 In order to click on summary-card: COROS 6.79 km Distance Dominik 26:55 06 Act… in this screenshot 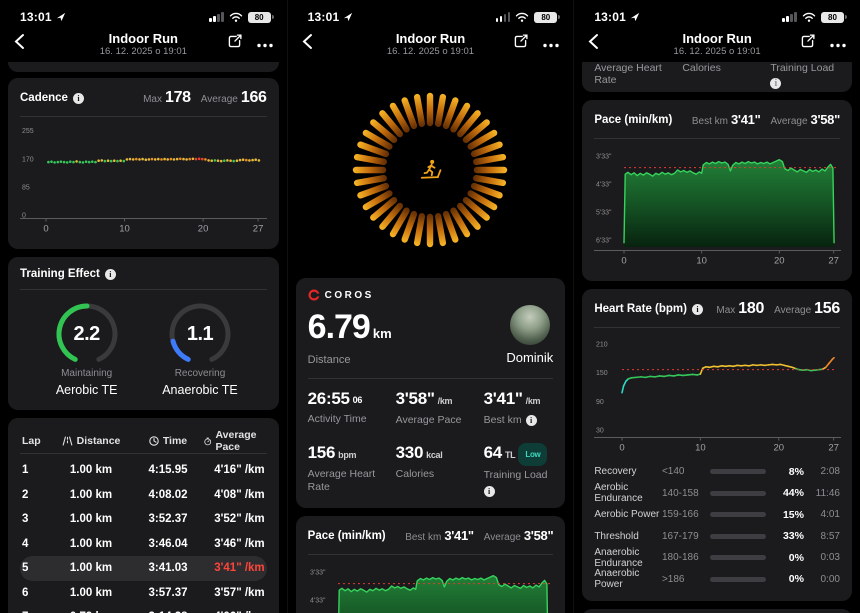, I will do `click(430, 393)`.